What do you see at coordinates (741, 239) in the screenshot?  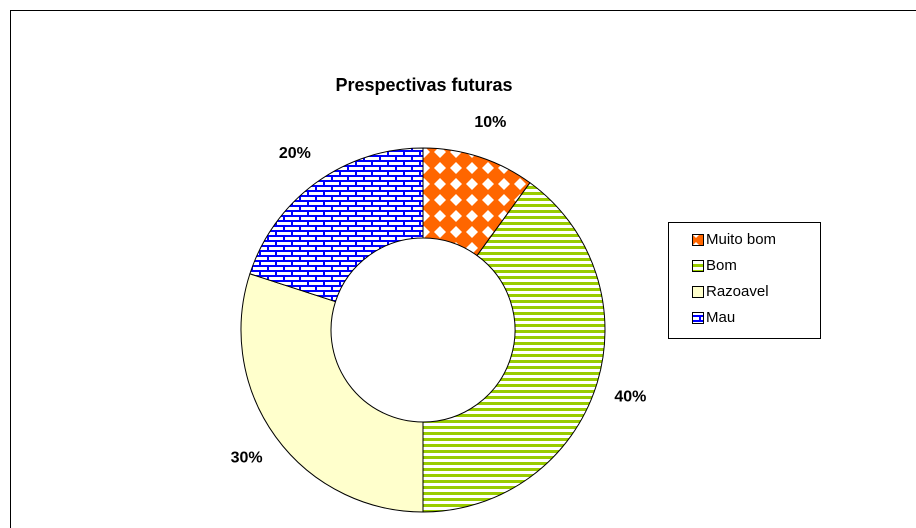 I see `legend-label: Muito bom` at bounding box center [741, 239].